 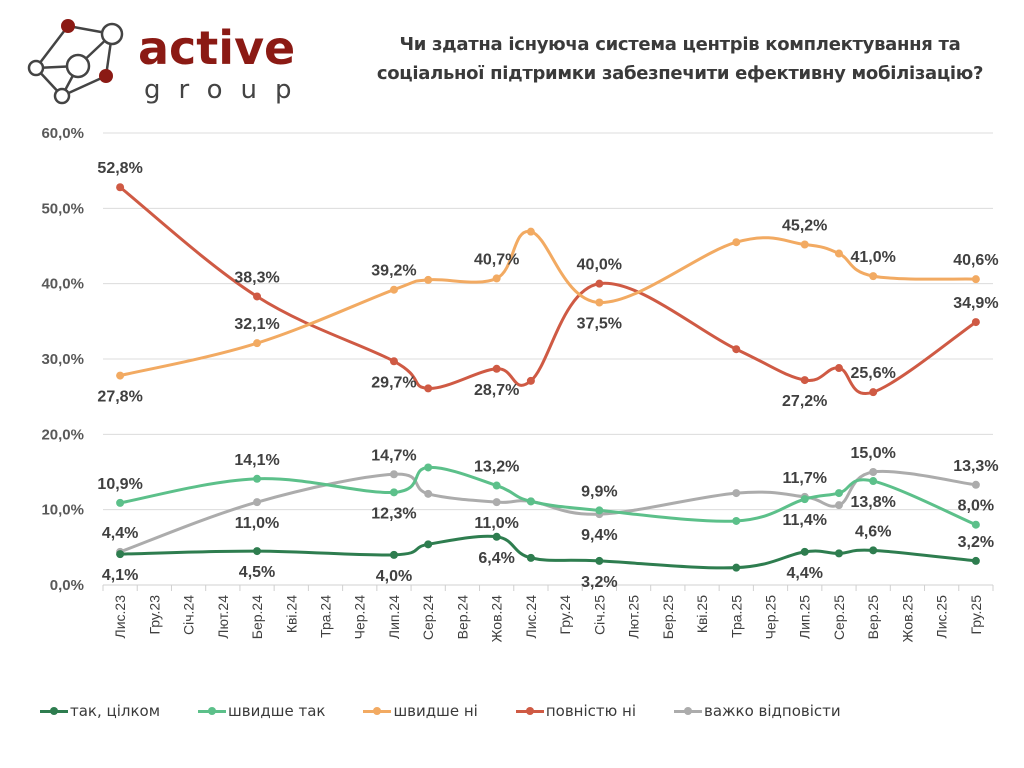 What do you see at coordinates (975, 303) in the screenshot?
I see `data-label: 34,9%` at bounding box center [975, 303].